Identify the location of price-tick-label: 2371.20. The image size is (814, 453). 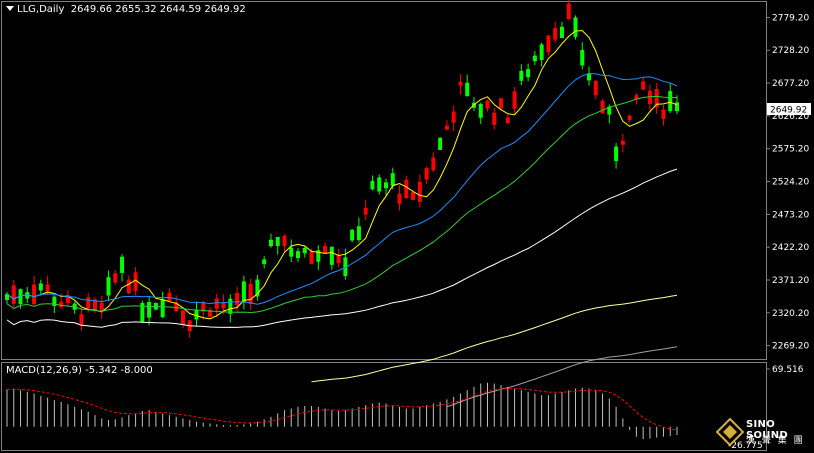
(790, 281).